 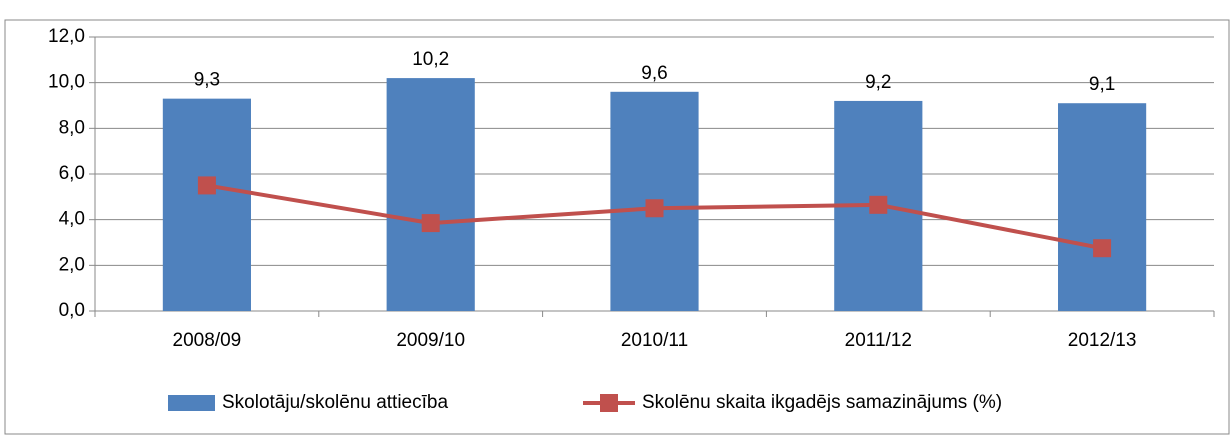 What do you see at coordinates (878, 82) in the screenshot?
I see `value-label: 9,2` at bounding box center [878, 82].